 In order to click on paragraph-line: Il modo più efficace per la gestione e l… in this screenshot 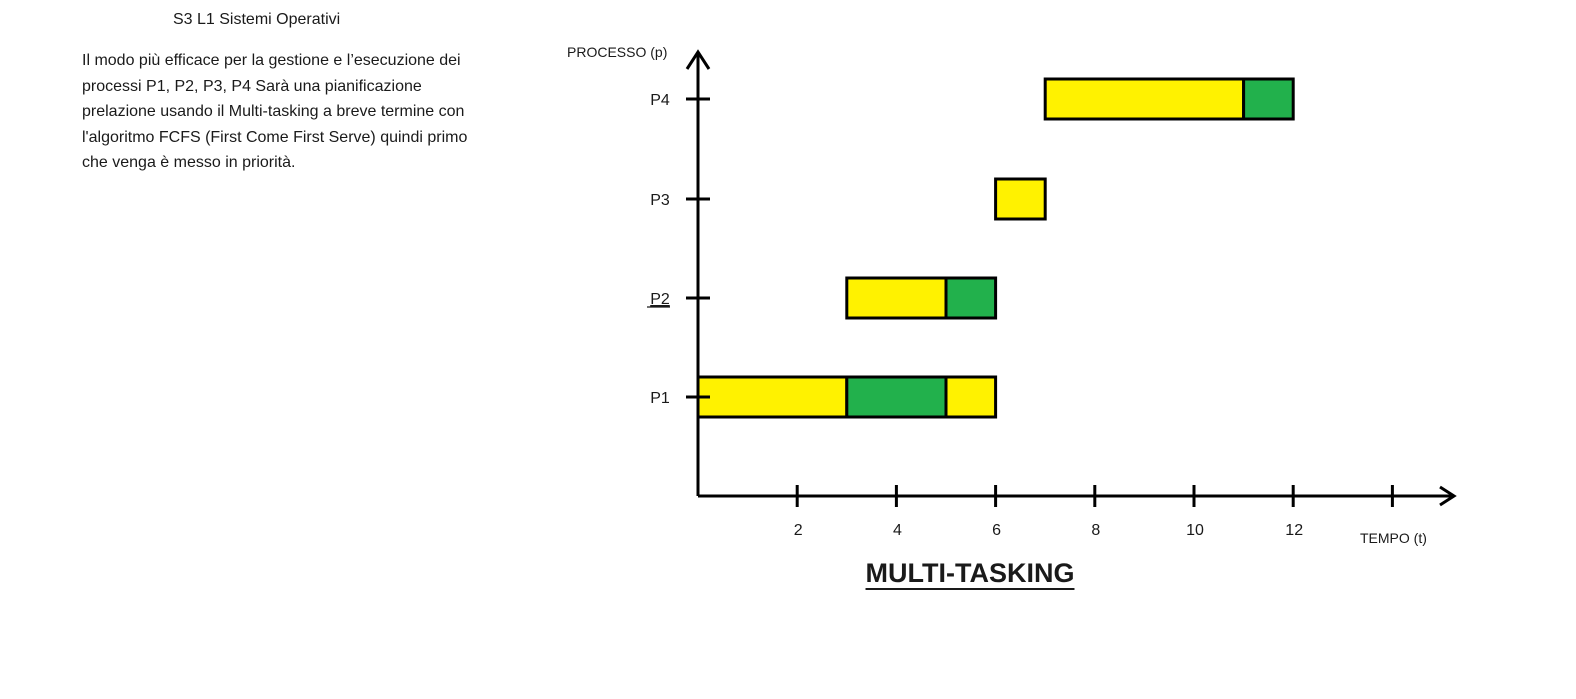, I will do `click(271, 60)`.